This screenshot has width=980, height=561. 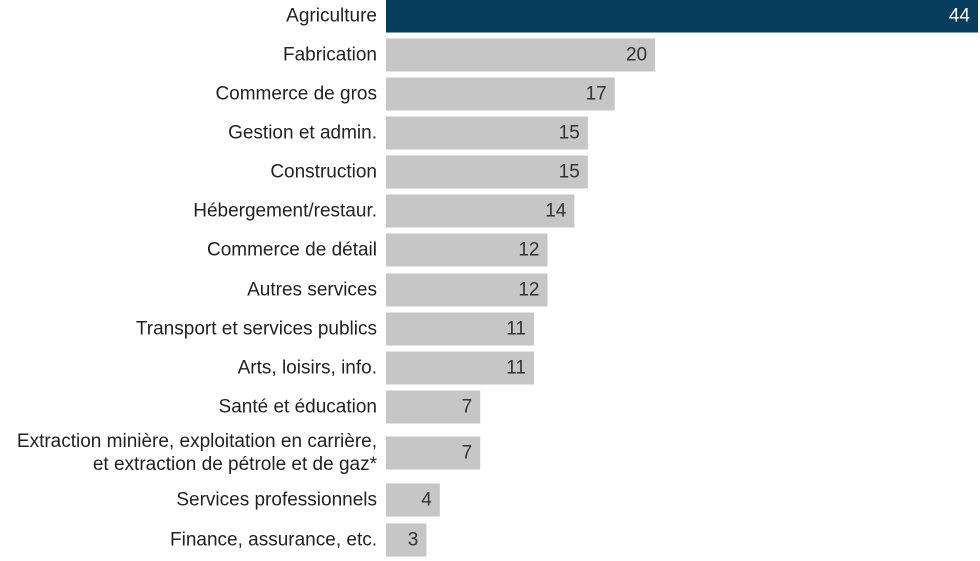 What do you see at coordinates (273, 540) in the screenshot?
I see `category-label: Finance, assurance, etc.` at bounding box center [273, 540].